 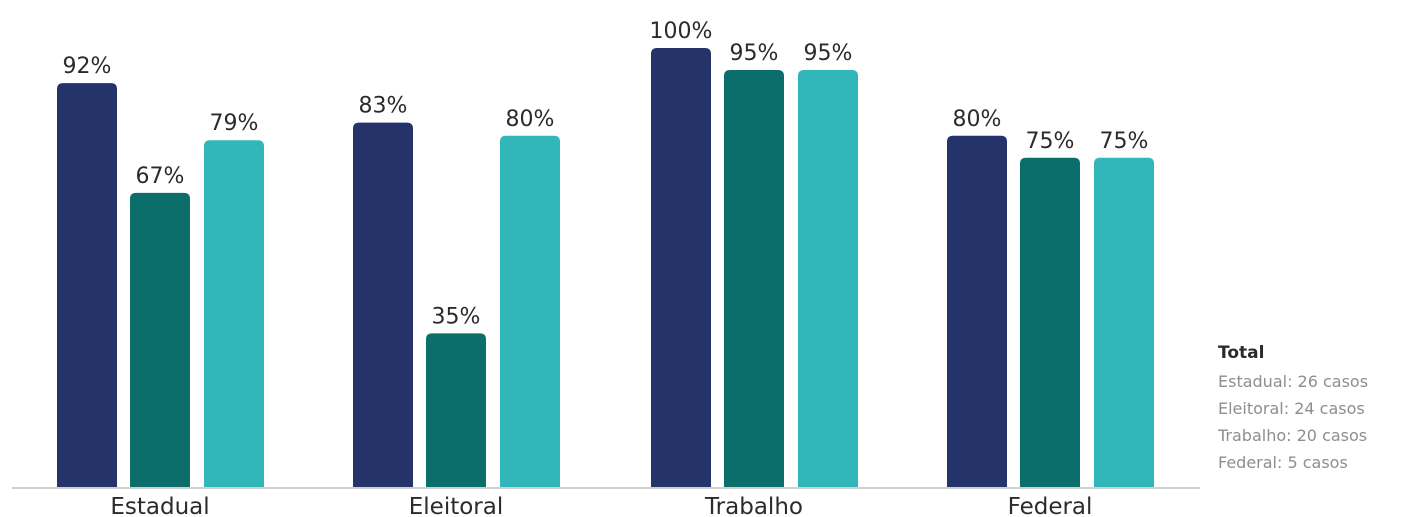 What do you see at coordinates (383, 106) in the screenshot?
I see `data-label-eleitoral-series-1: 83%` at bounding box center [383, 106].